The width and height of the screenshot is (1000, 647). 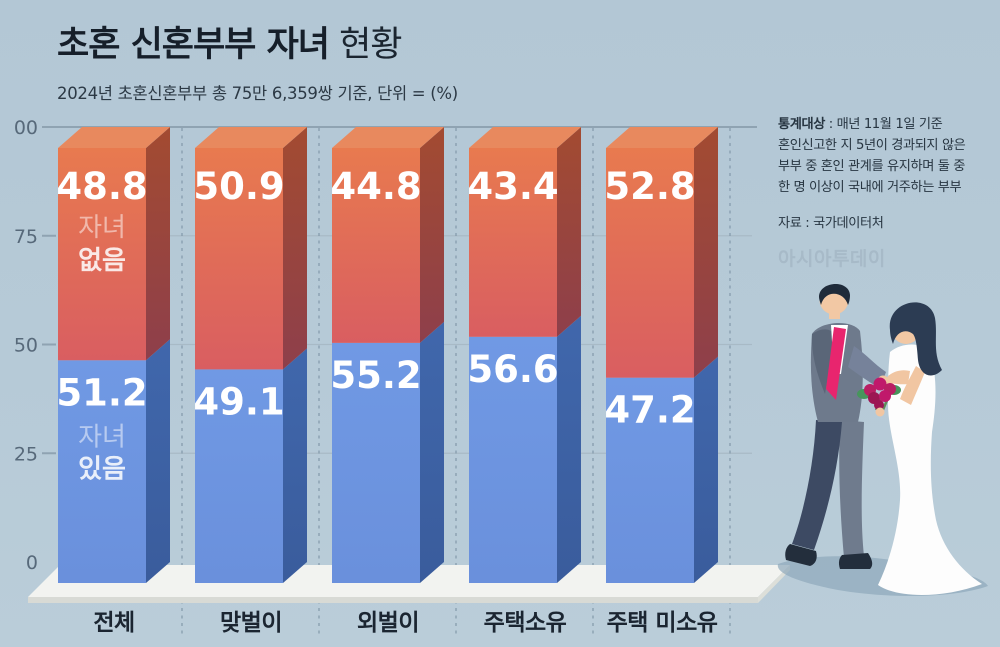 I want to click on y-axis-label: 50, so click(x=26, y=346).